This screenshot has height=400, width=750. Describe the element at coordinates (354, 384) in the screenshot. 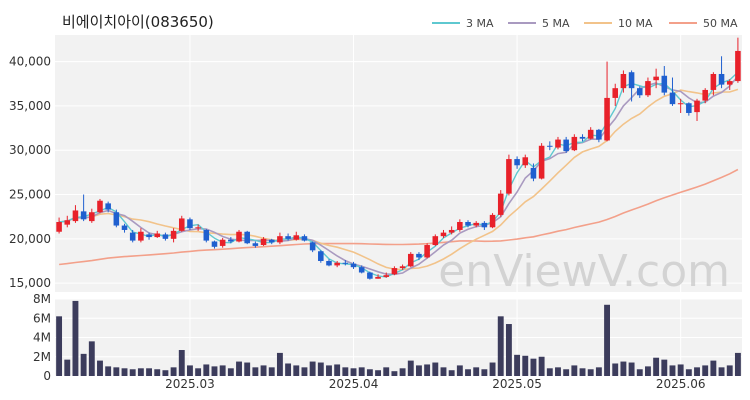

I see `x-tick-label: 2025.04` at that location.